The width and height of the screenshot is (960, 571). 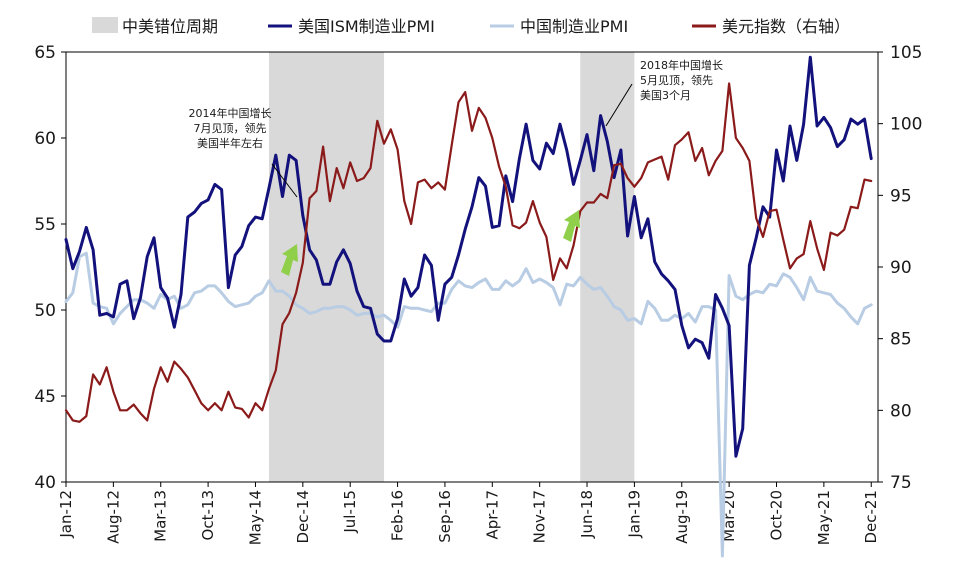 What do you see at coordinates (350, 512) in the screenshot?
I see `x-tick-label: Jul-15` at bounding box center [350, 512].